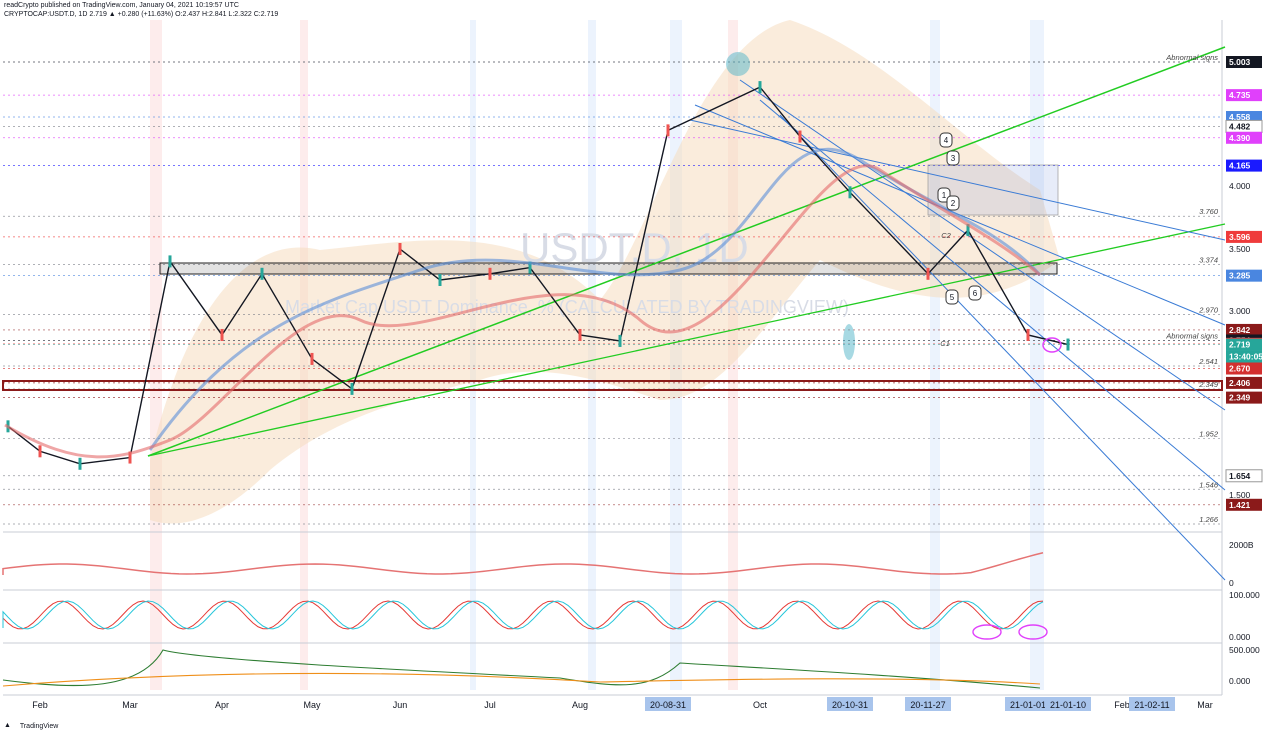 The width and height of the screenshot is (1280, 735). I want to click on stoch-d-line, so click(523, 615).